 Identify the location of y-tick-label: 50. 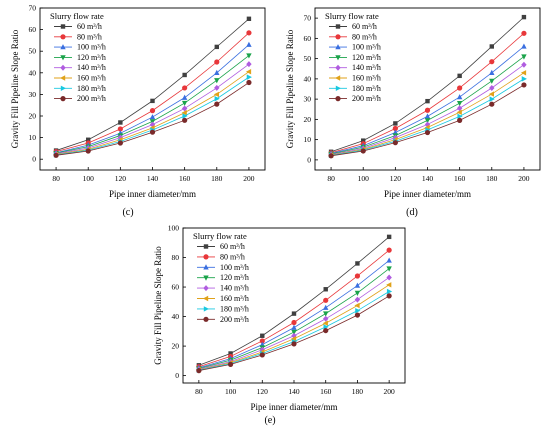
(308, 58).